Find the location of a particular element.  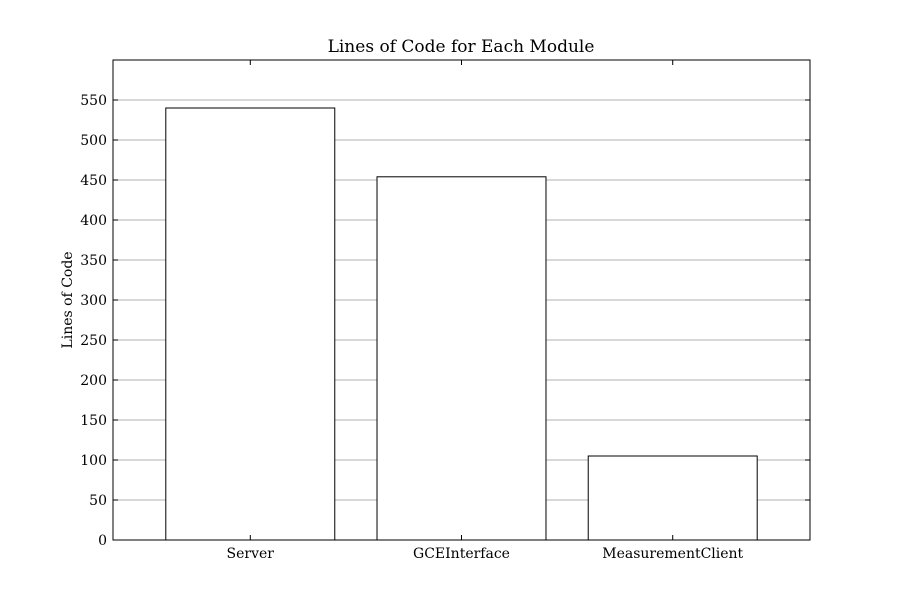

y-tick-label: 100 is located at coordinates (93, 461).